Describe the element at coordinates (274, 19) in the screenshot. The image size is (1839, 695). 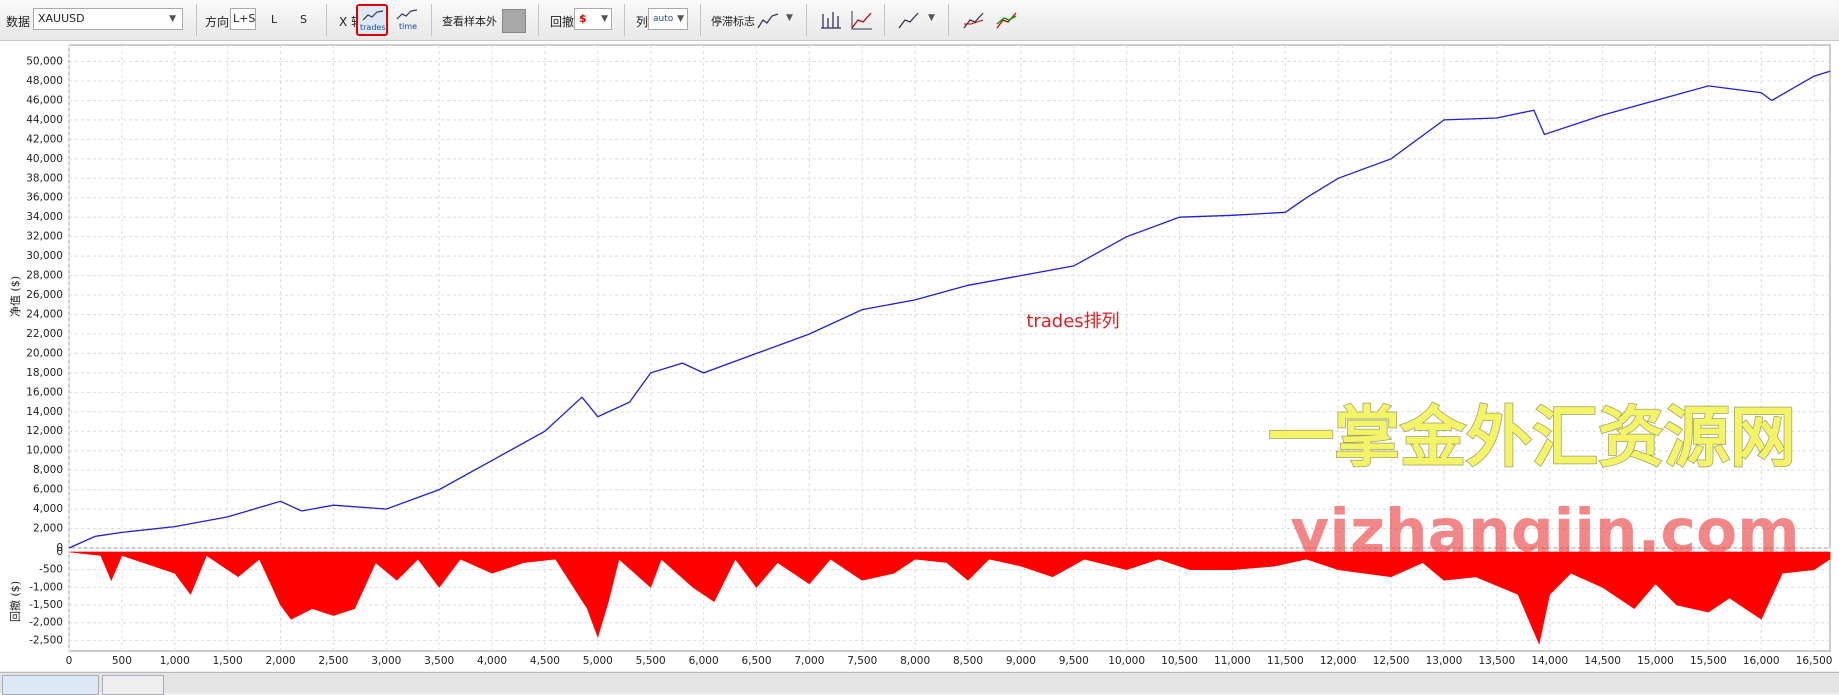
I see `direction-option: L` at that location.